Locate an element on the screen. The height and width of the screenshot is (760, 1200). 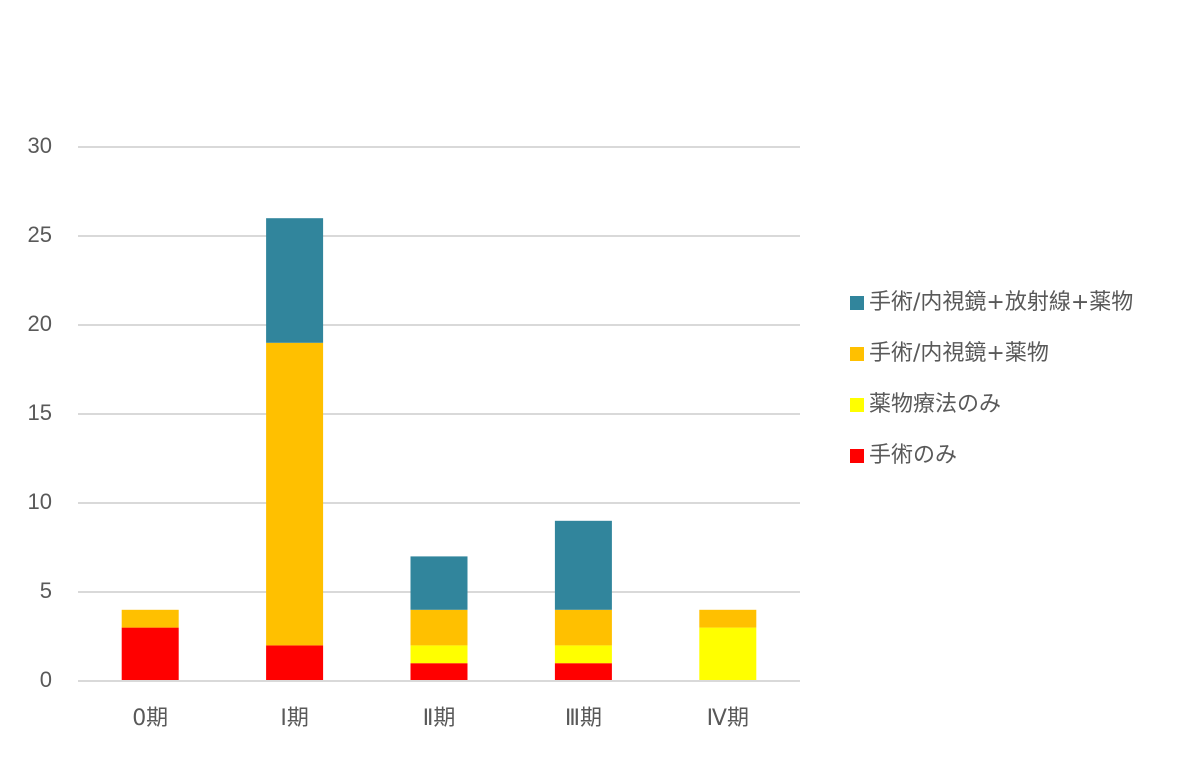
x-tick-label: Ⅱ期 is located at coordinates (439, 718).